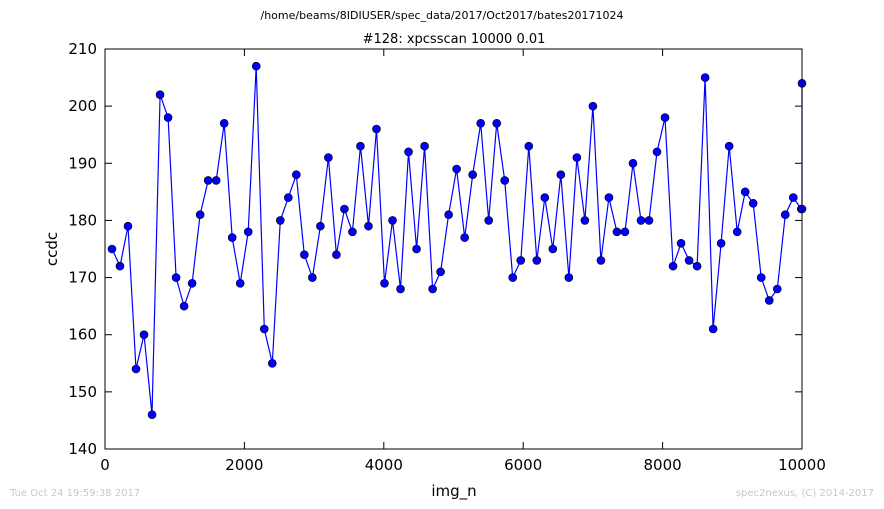 The image size is (884, 509). What do you see at coordinates (82, 335) in the screenshot?
I see `y-tick-label: 160` at bounding box center [82, 335].